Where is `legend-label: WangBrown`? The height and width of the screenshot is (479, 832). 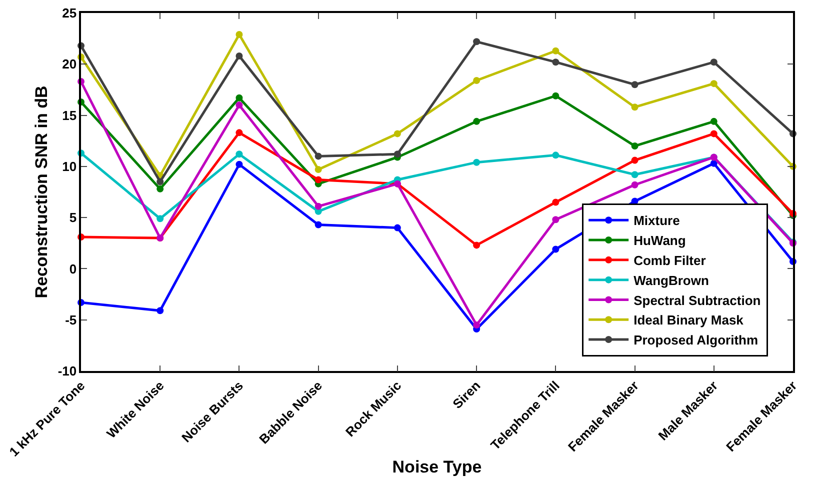 legend-label: WangBrown is located at coordinates (671, 280).